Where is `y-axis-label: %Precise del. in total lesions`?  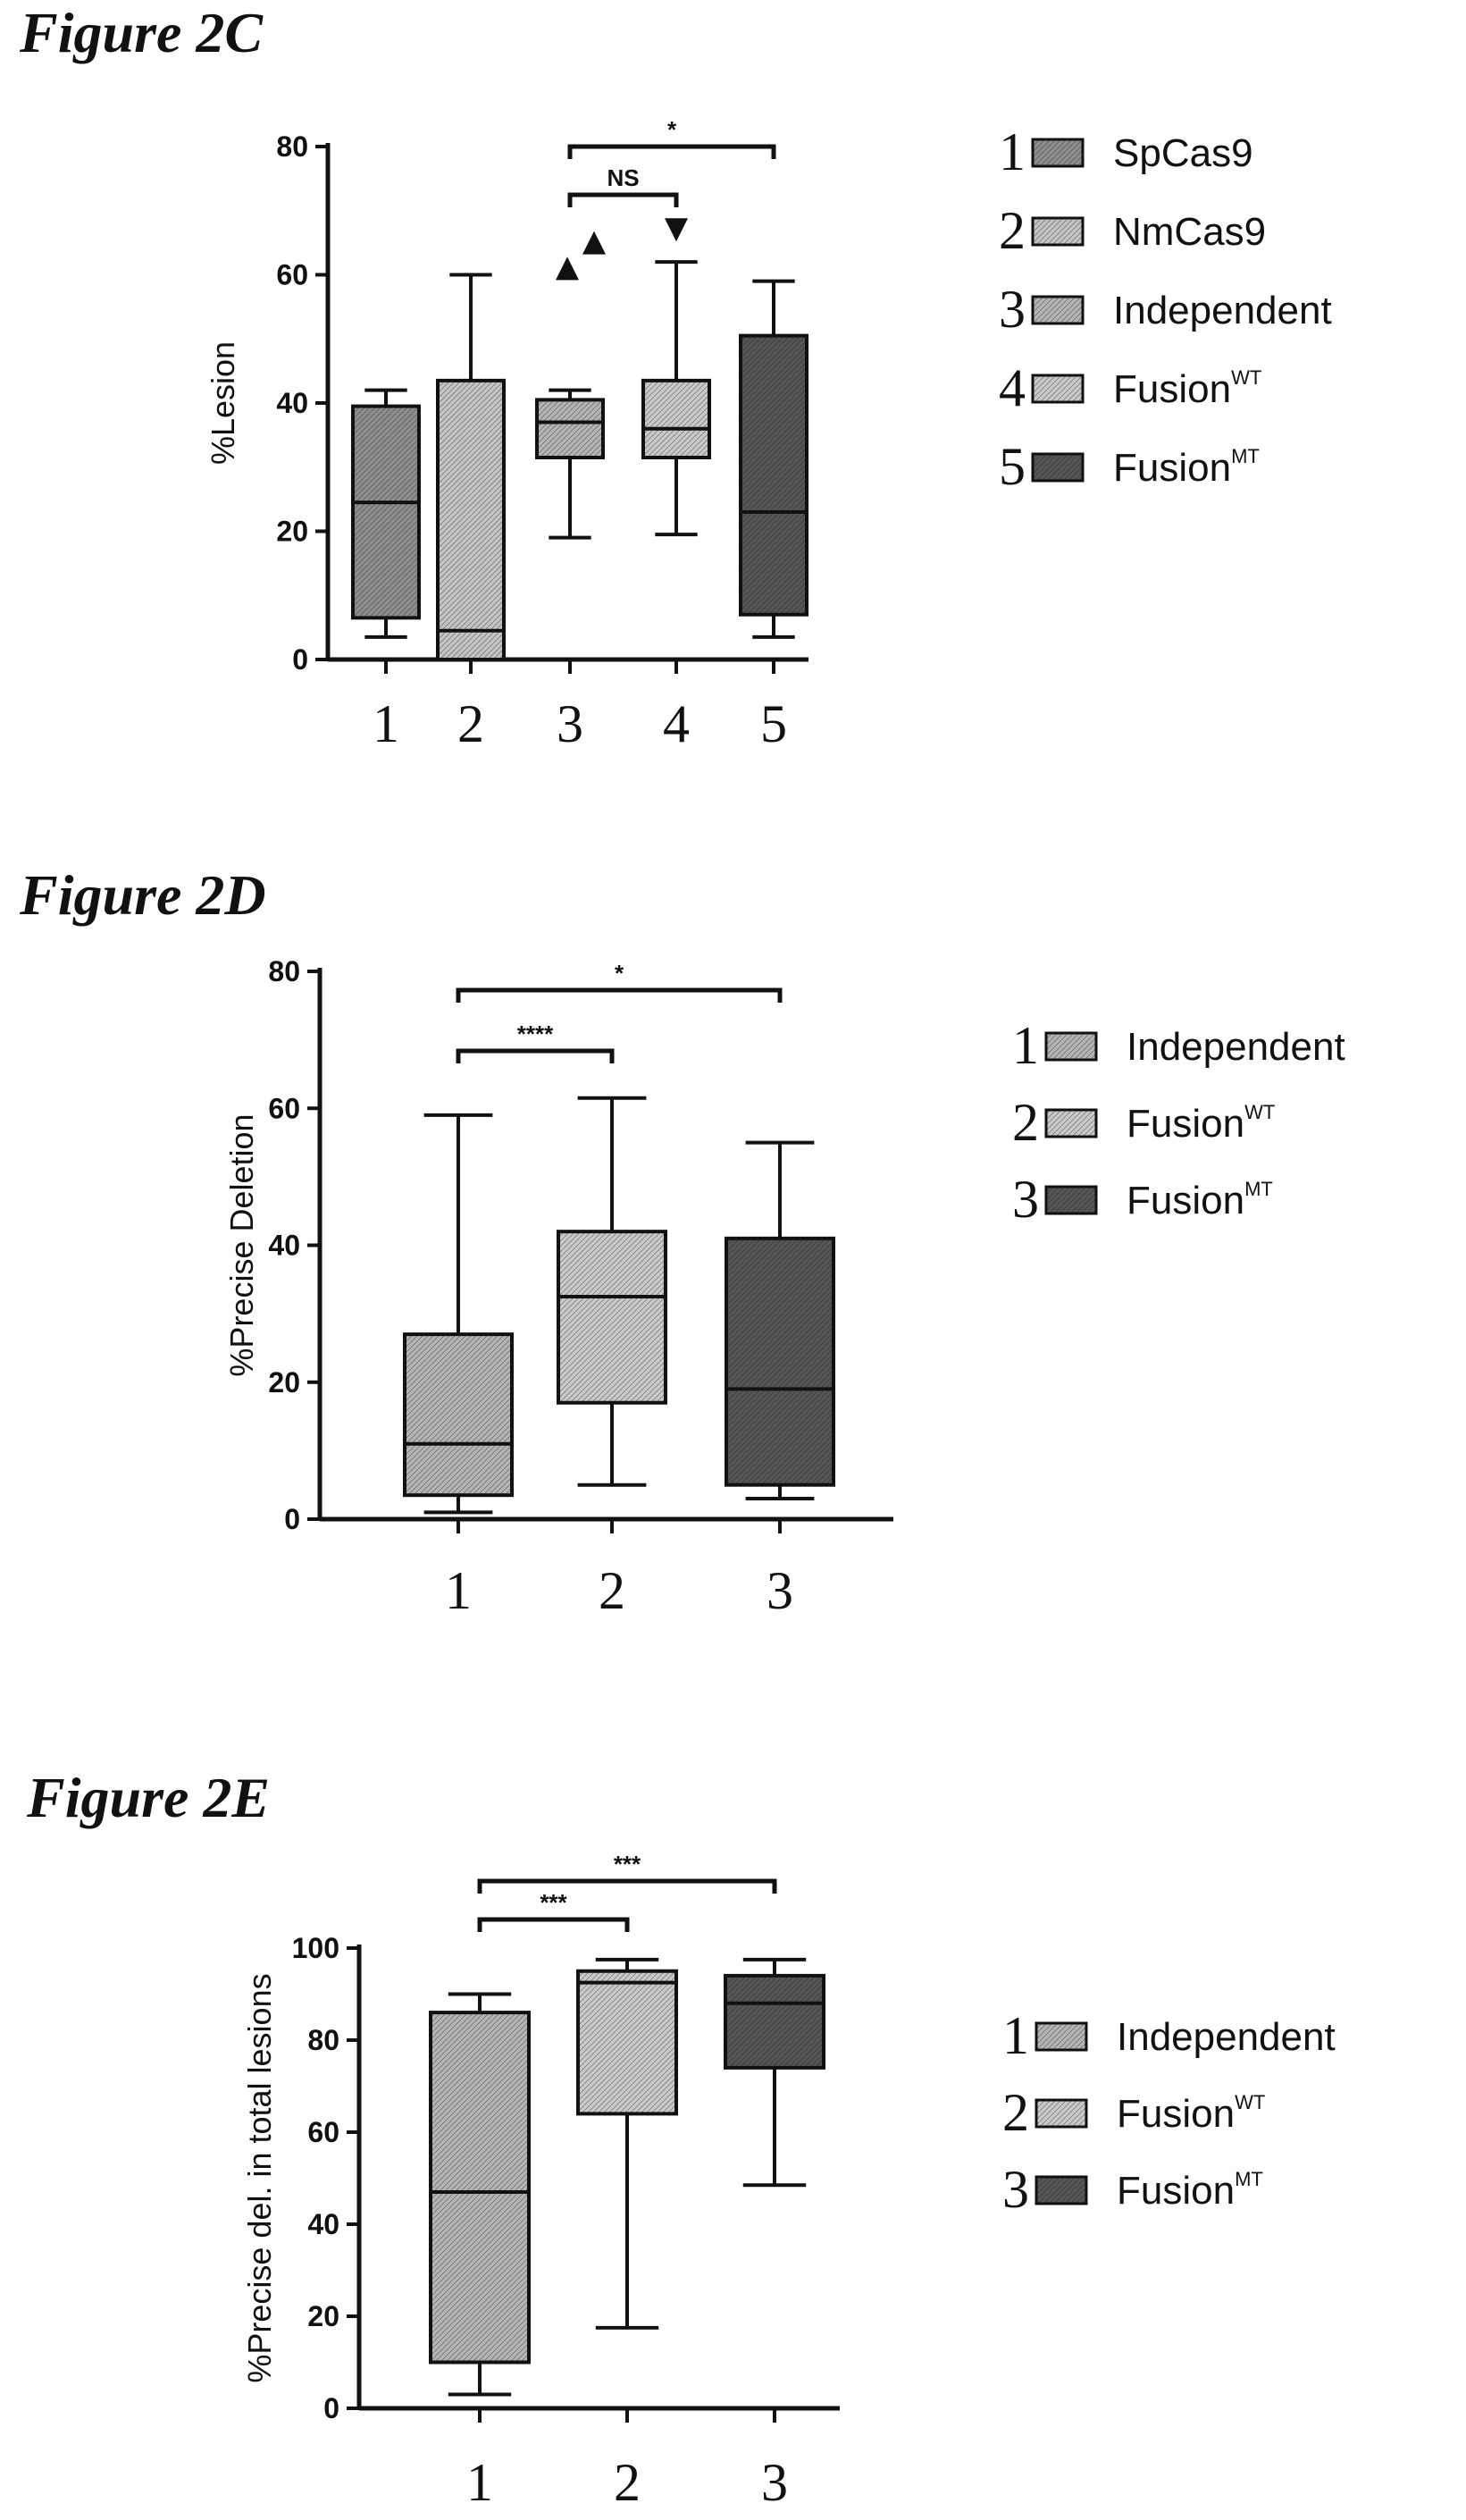
y-axis-label: %Precise del. in total lesions is located at coordinates (259, 2177).